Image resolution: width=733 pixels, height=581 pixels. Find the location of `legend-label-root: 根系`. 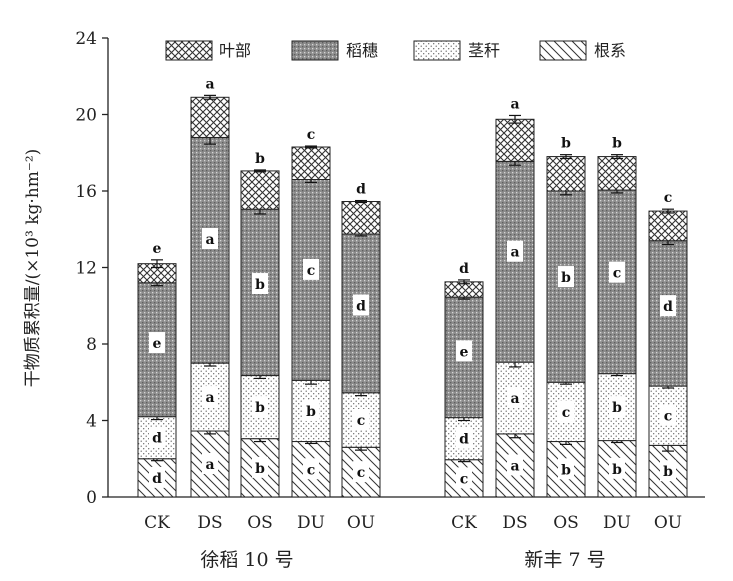

legend-label-root: 根系 is located at coordinates (610, 50).